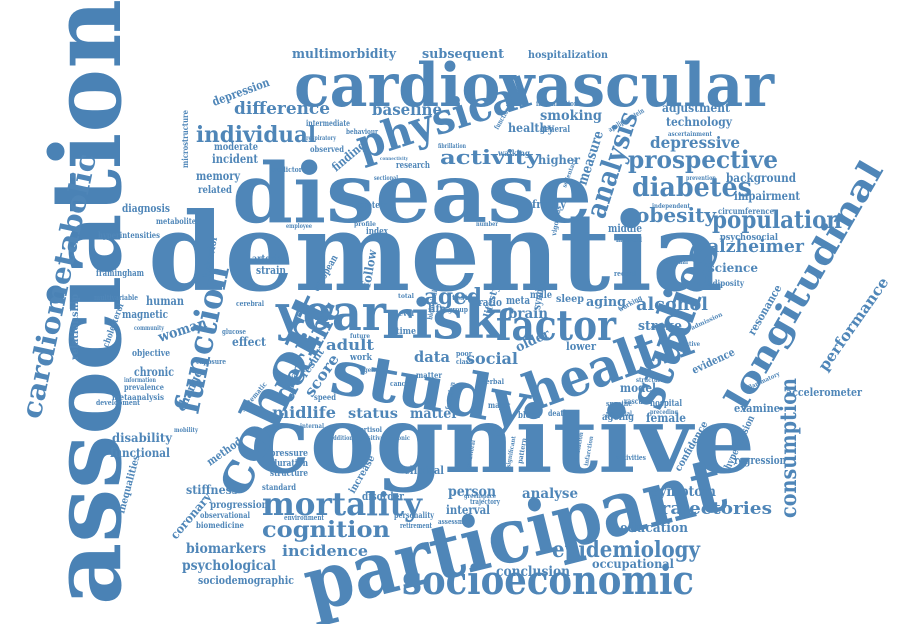  I want to click on word-incidence: incidence, so click(325, 551).